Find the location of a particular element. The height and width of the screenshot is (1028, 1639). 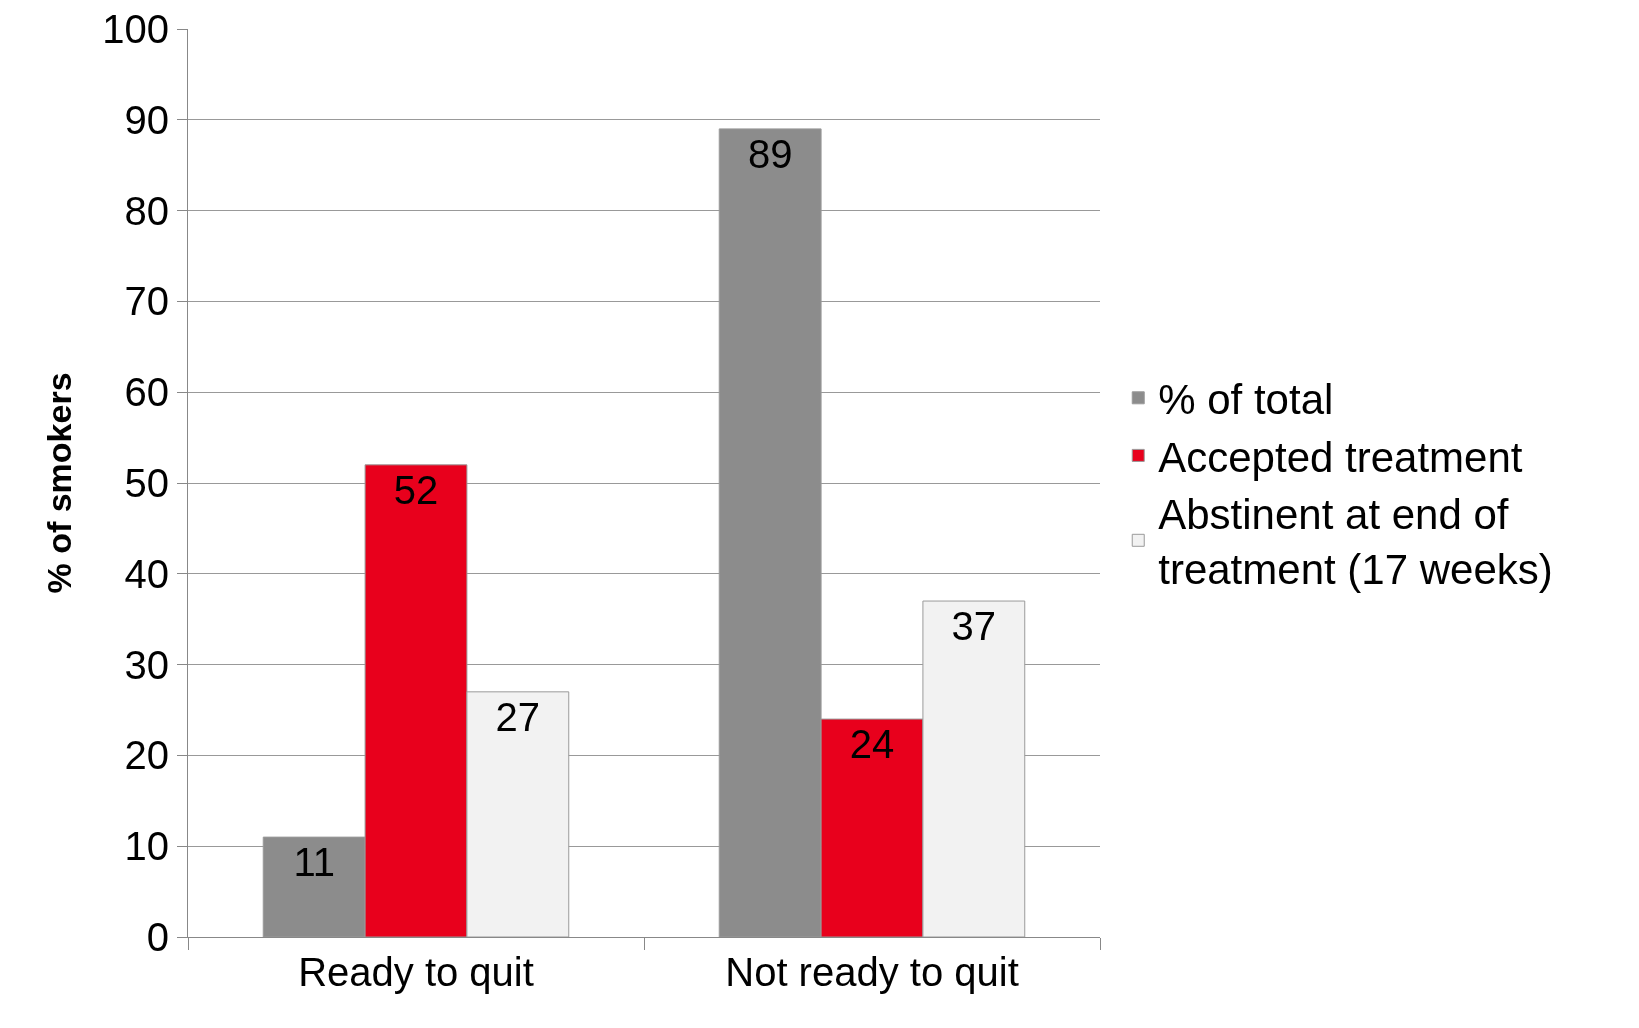

data-label: 27 is located at coordinates (518, 716).